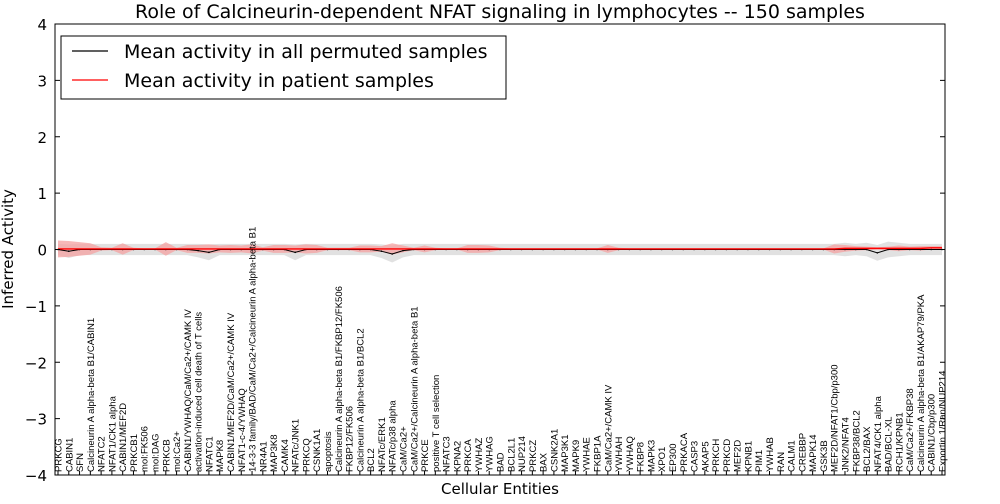 The image size is (1000, 504). Describe the element at coordinates (263, 456) in the screenshot. I see `x-tick-label: NR4A1` at that location.